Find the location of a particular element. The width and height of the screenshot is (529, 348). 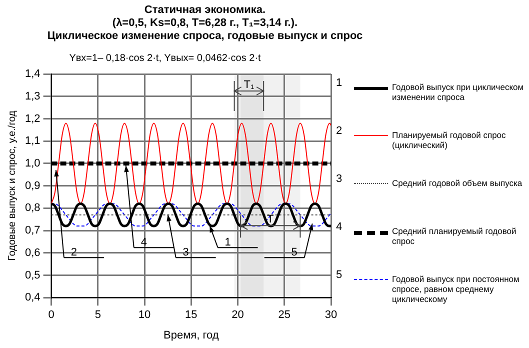

y-tick-label: 0,9 is located at coordinates (32, 186).